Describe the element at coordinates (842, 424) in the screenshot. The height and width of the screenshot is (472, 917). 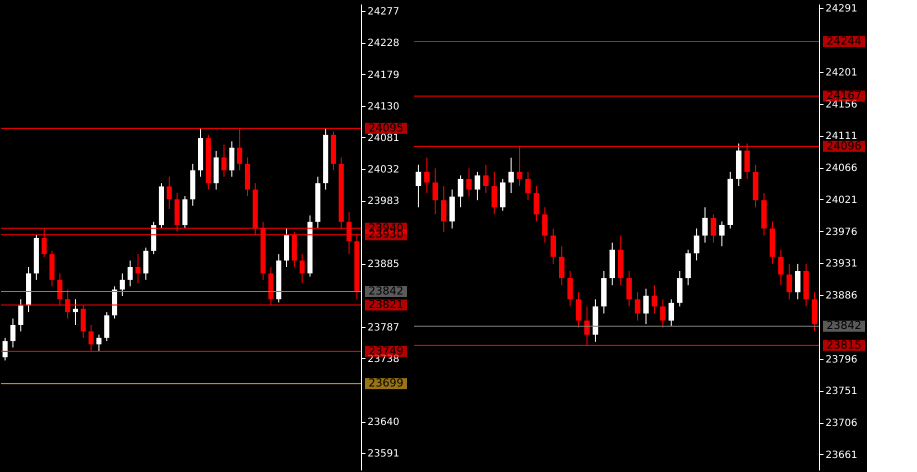
I see `y-tick-label: 23706` at that location.